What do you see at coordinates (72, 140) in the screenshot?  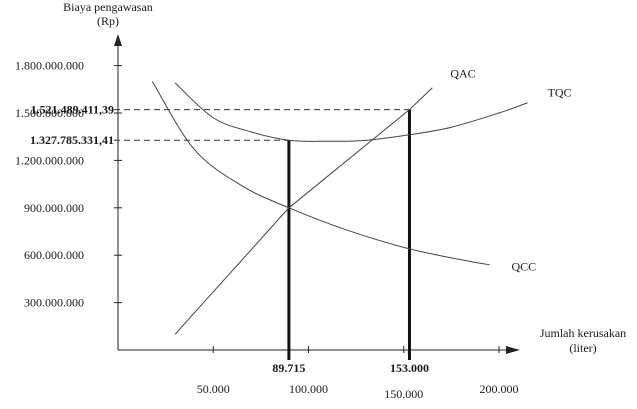 I see `highlight-y-label: 1.327.785.331,41` at bounding box center [72, 140].